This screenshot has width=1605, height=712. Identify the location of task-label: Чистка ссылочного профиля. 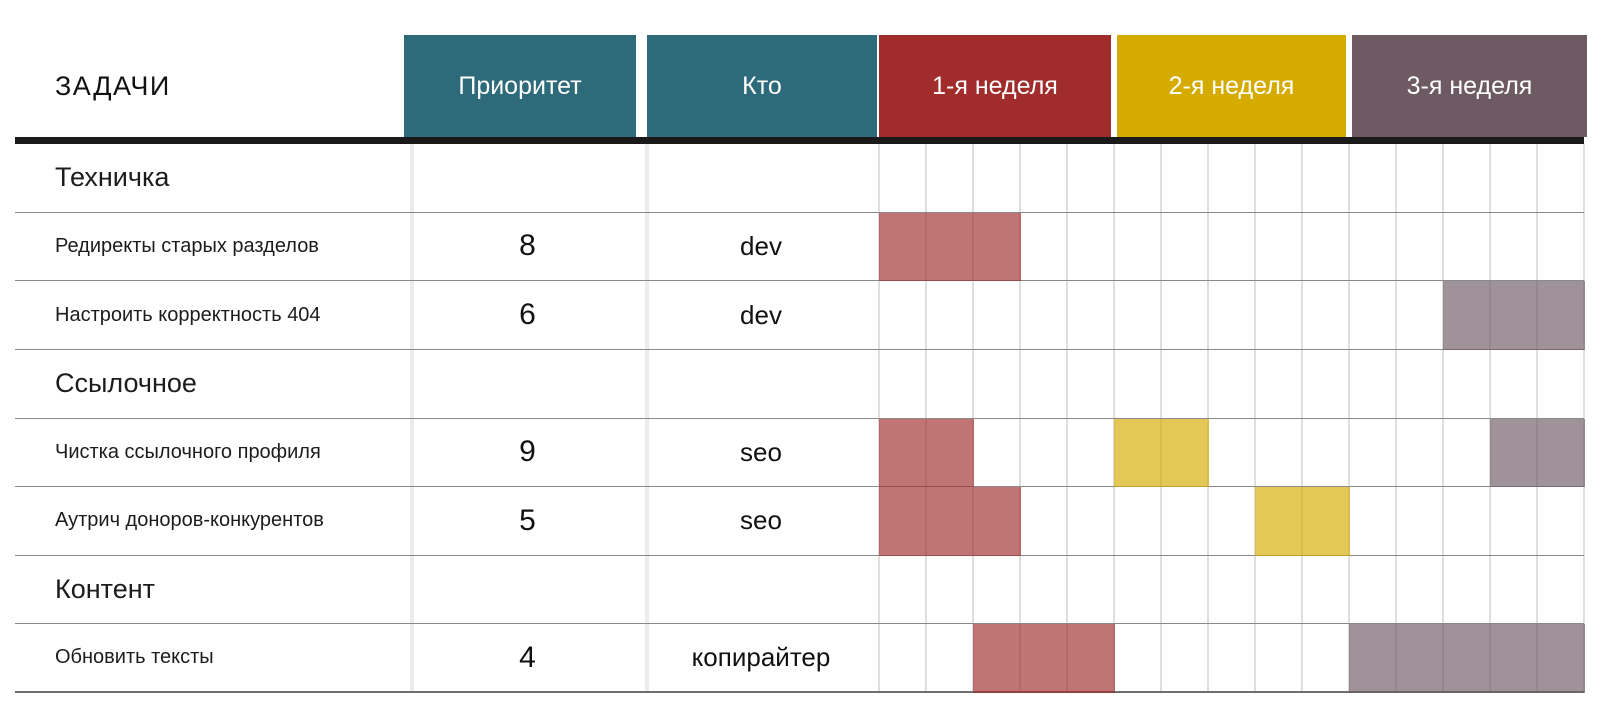
(188, 451).